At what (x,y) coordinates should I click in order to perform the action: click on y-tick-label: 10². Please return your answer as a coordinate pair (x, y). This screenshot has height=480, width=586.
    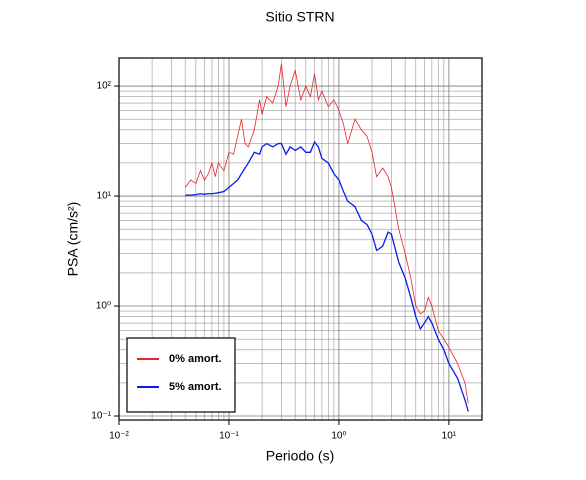
    Looking at the image, I should click on (104, 86).